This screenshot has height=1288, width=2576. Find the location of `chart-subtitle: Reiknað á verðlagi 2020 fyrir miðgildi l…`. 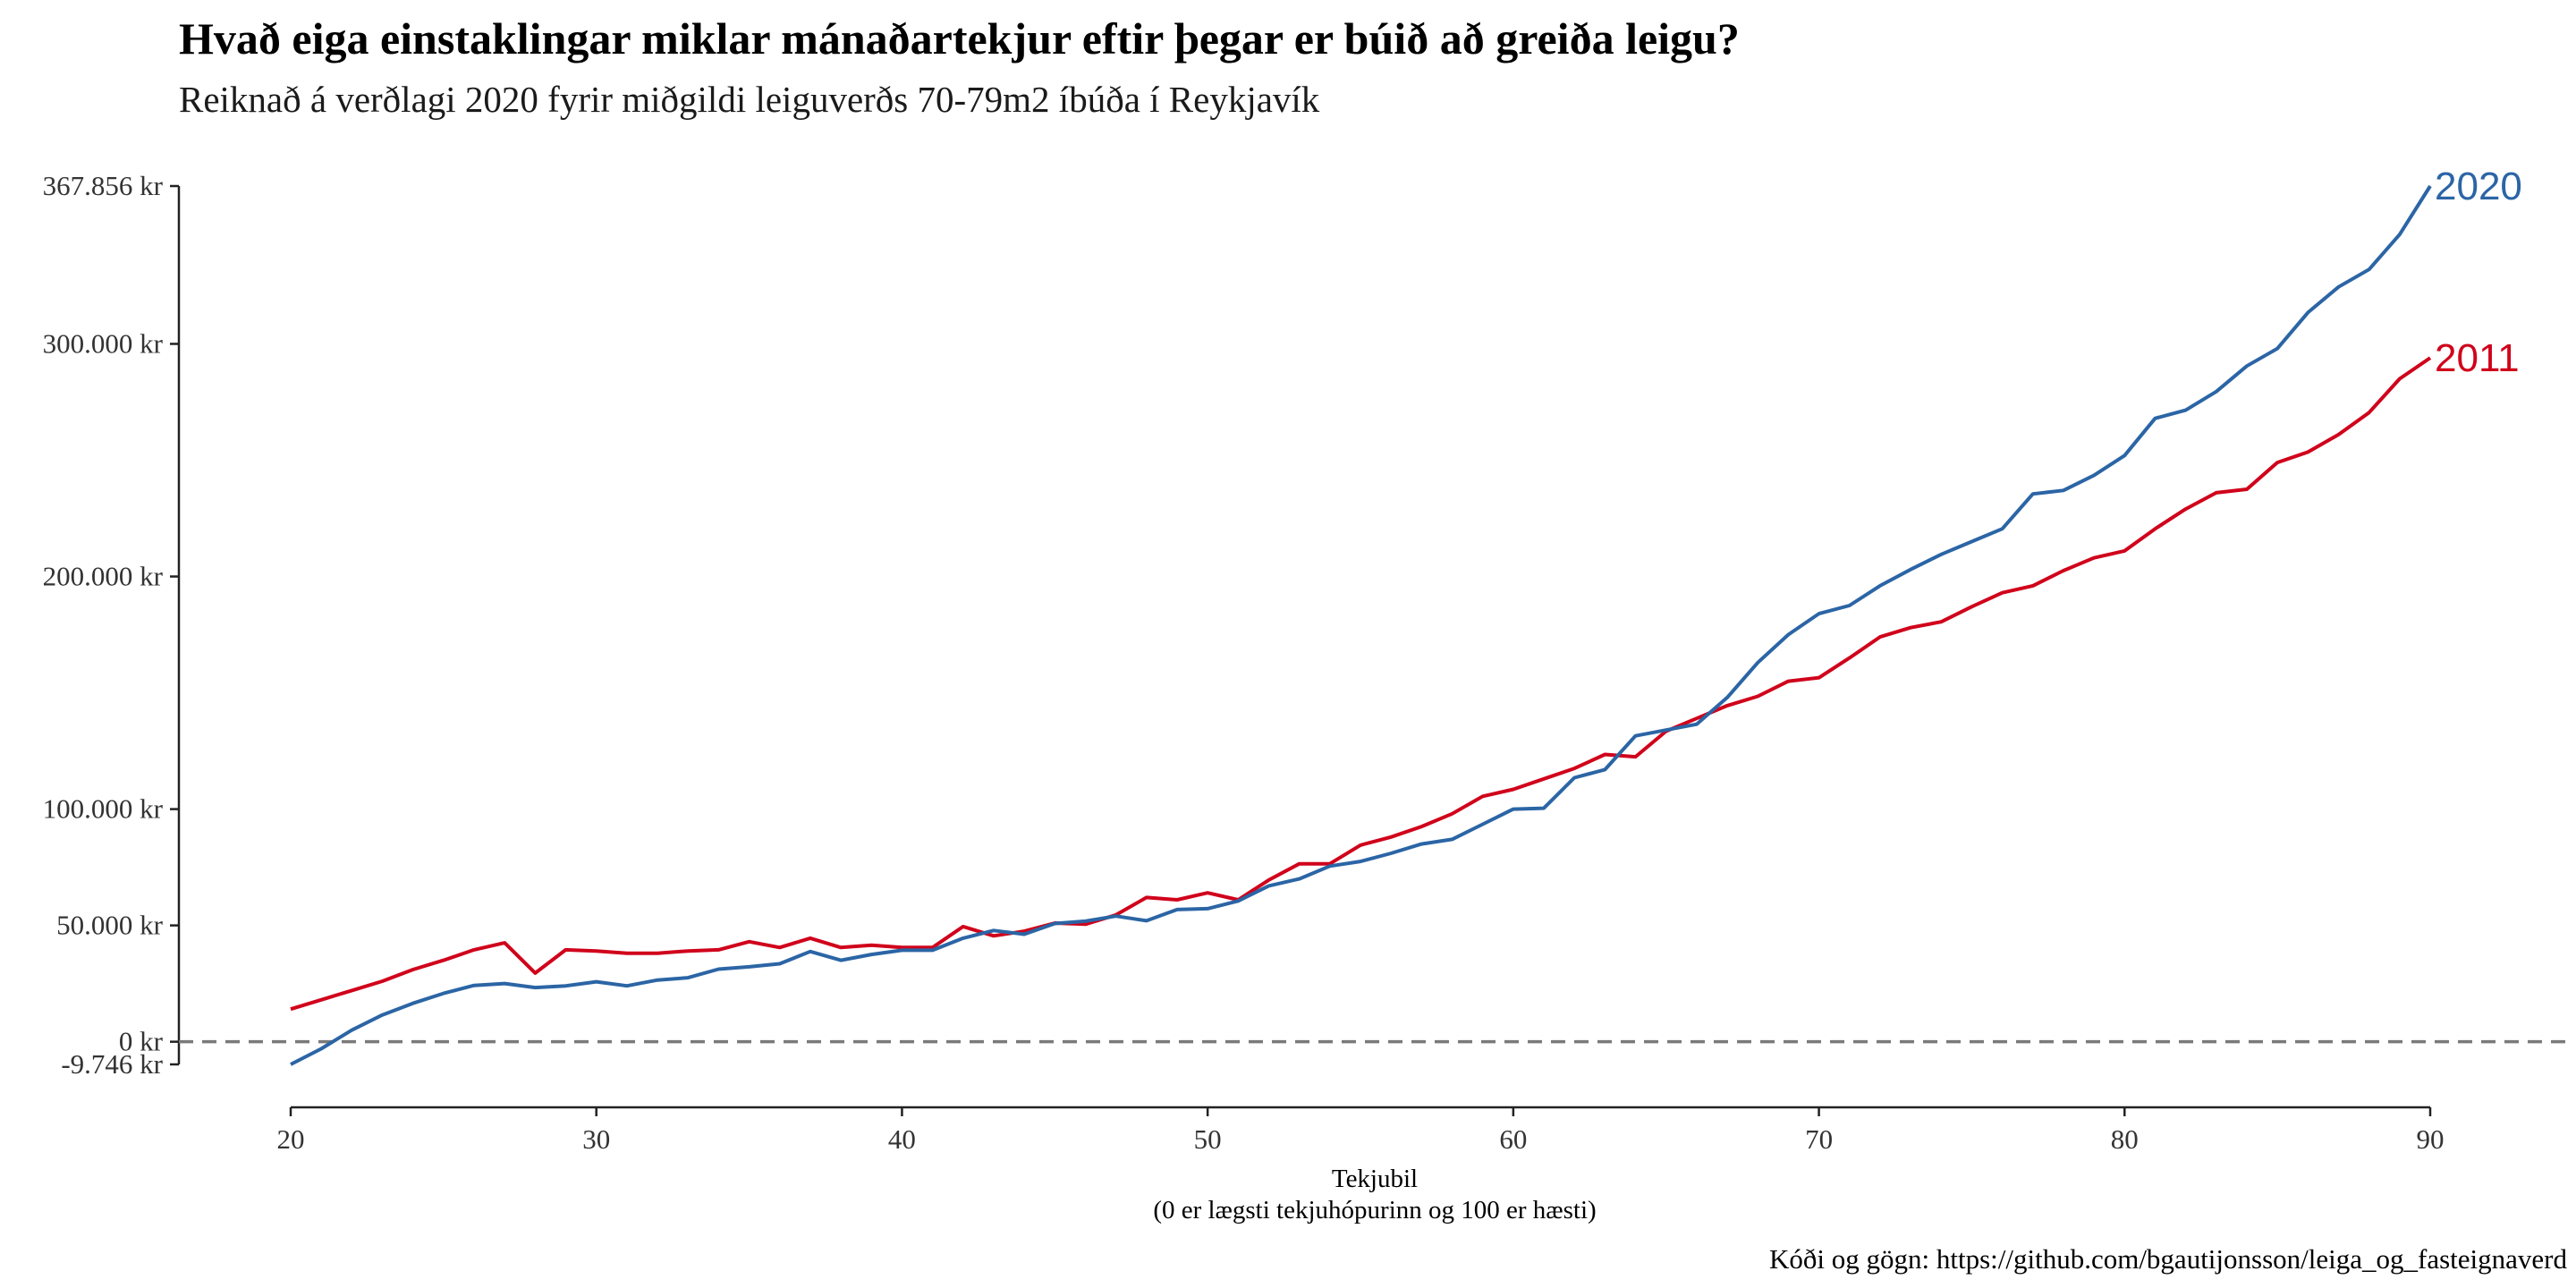

chart-subtitle: Reiknað á verðlagi 2020 fyrir miðgildi l… is located at coordinates (749, 99).